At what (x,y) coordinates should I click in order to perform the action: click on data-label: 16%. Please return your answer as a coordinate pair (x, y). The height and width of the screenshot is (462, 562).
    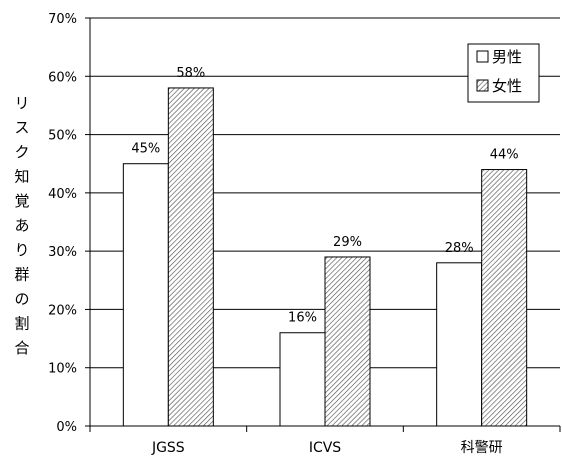
    Looking at the image, I should click on (302, 318).